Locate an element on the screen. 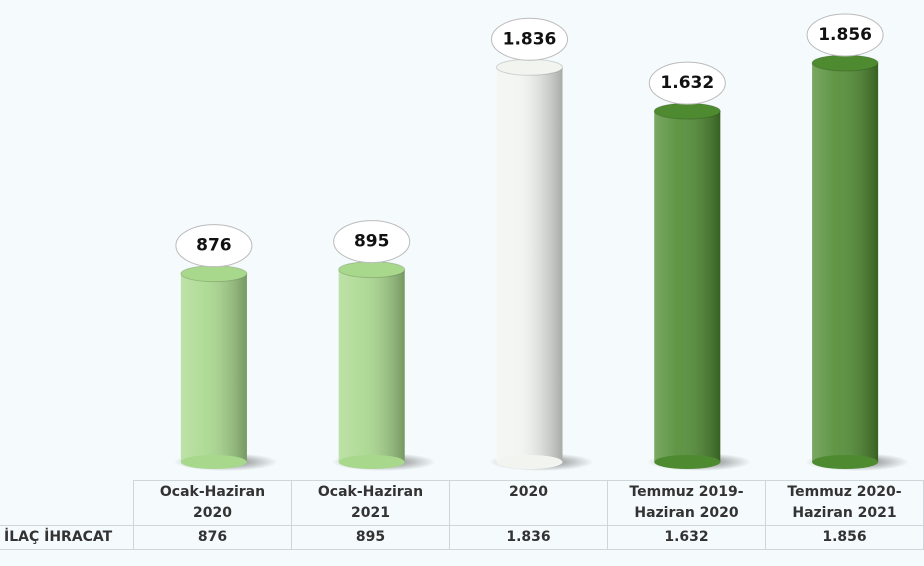 The width and height of the screenshot is (924, 566). category-label: Ocak-Haziran 2020 is located at coordinates (212, 503).